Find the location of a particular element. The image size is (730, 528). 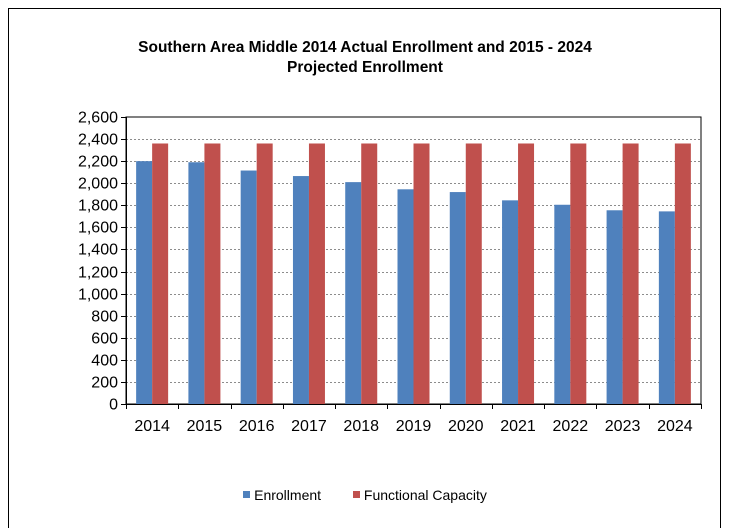

y-tick-label: 1,600 is located at coordinates (98, 228).